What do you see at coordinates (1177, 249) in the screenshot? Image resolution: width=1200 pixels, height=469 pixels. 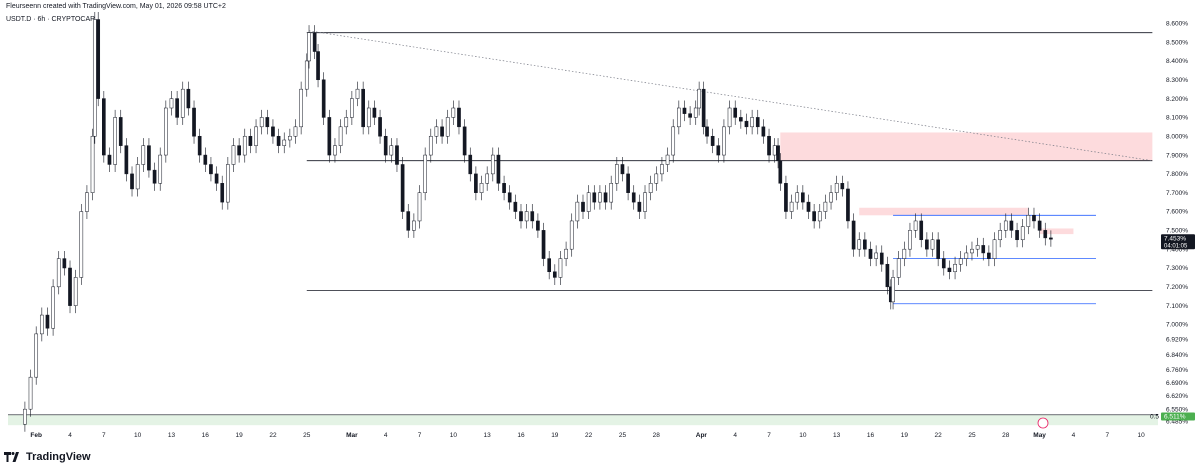 I see `y-tick-label: 7.400%` at bounding box center [1177, 249].